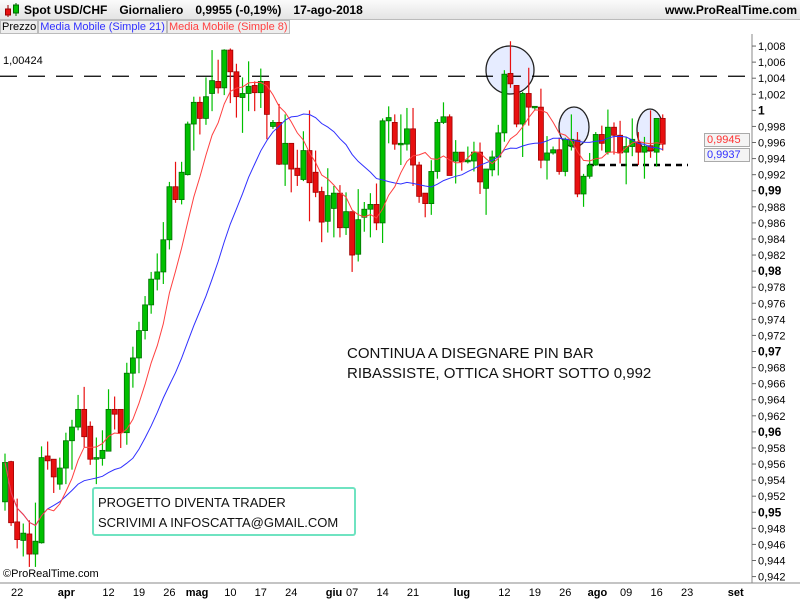 This screenshot has height=600, width=800. Describe the element at coordinates (228, 27) in the screenshot. I see `legend-ma8: Media Mobile (Simple 8)` at that location.